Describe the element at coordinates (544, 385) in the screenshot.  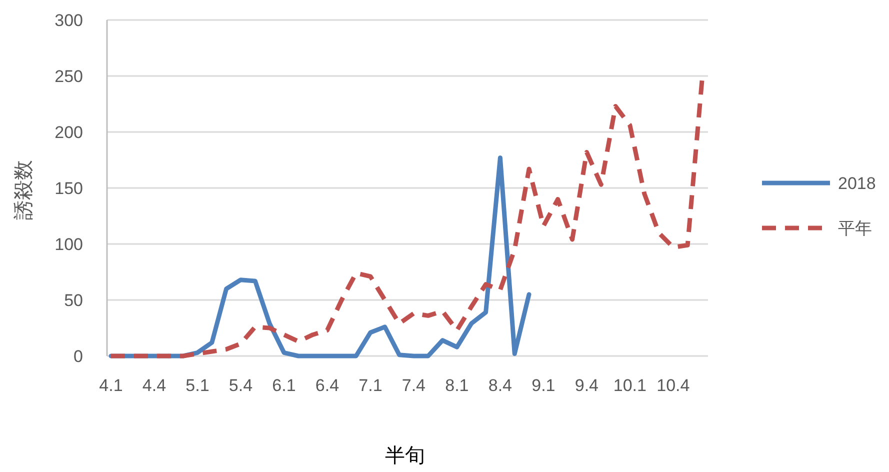
I see `x-tick-label: 9.1` at that location.